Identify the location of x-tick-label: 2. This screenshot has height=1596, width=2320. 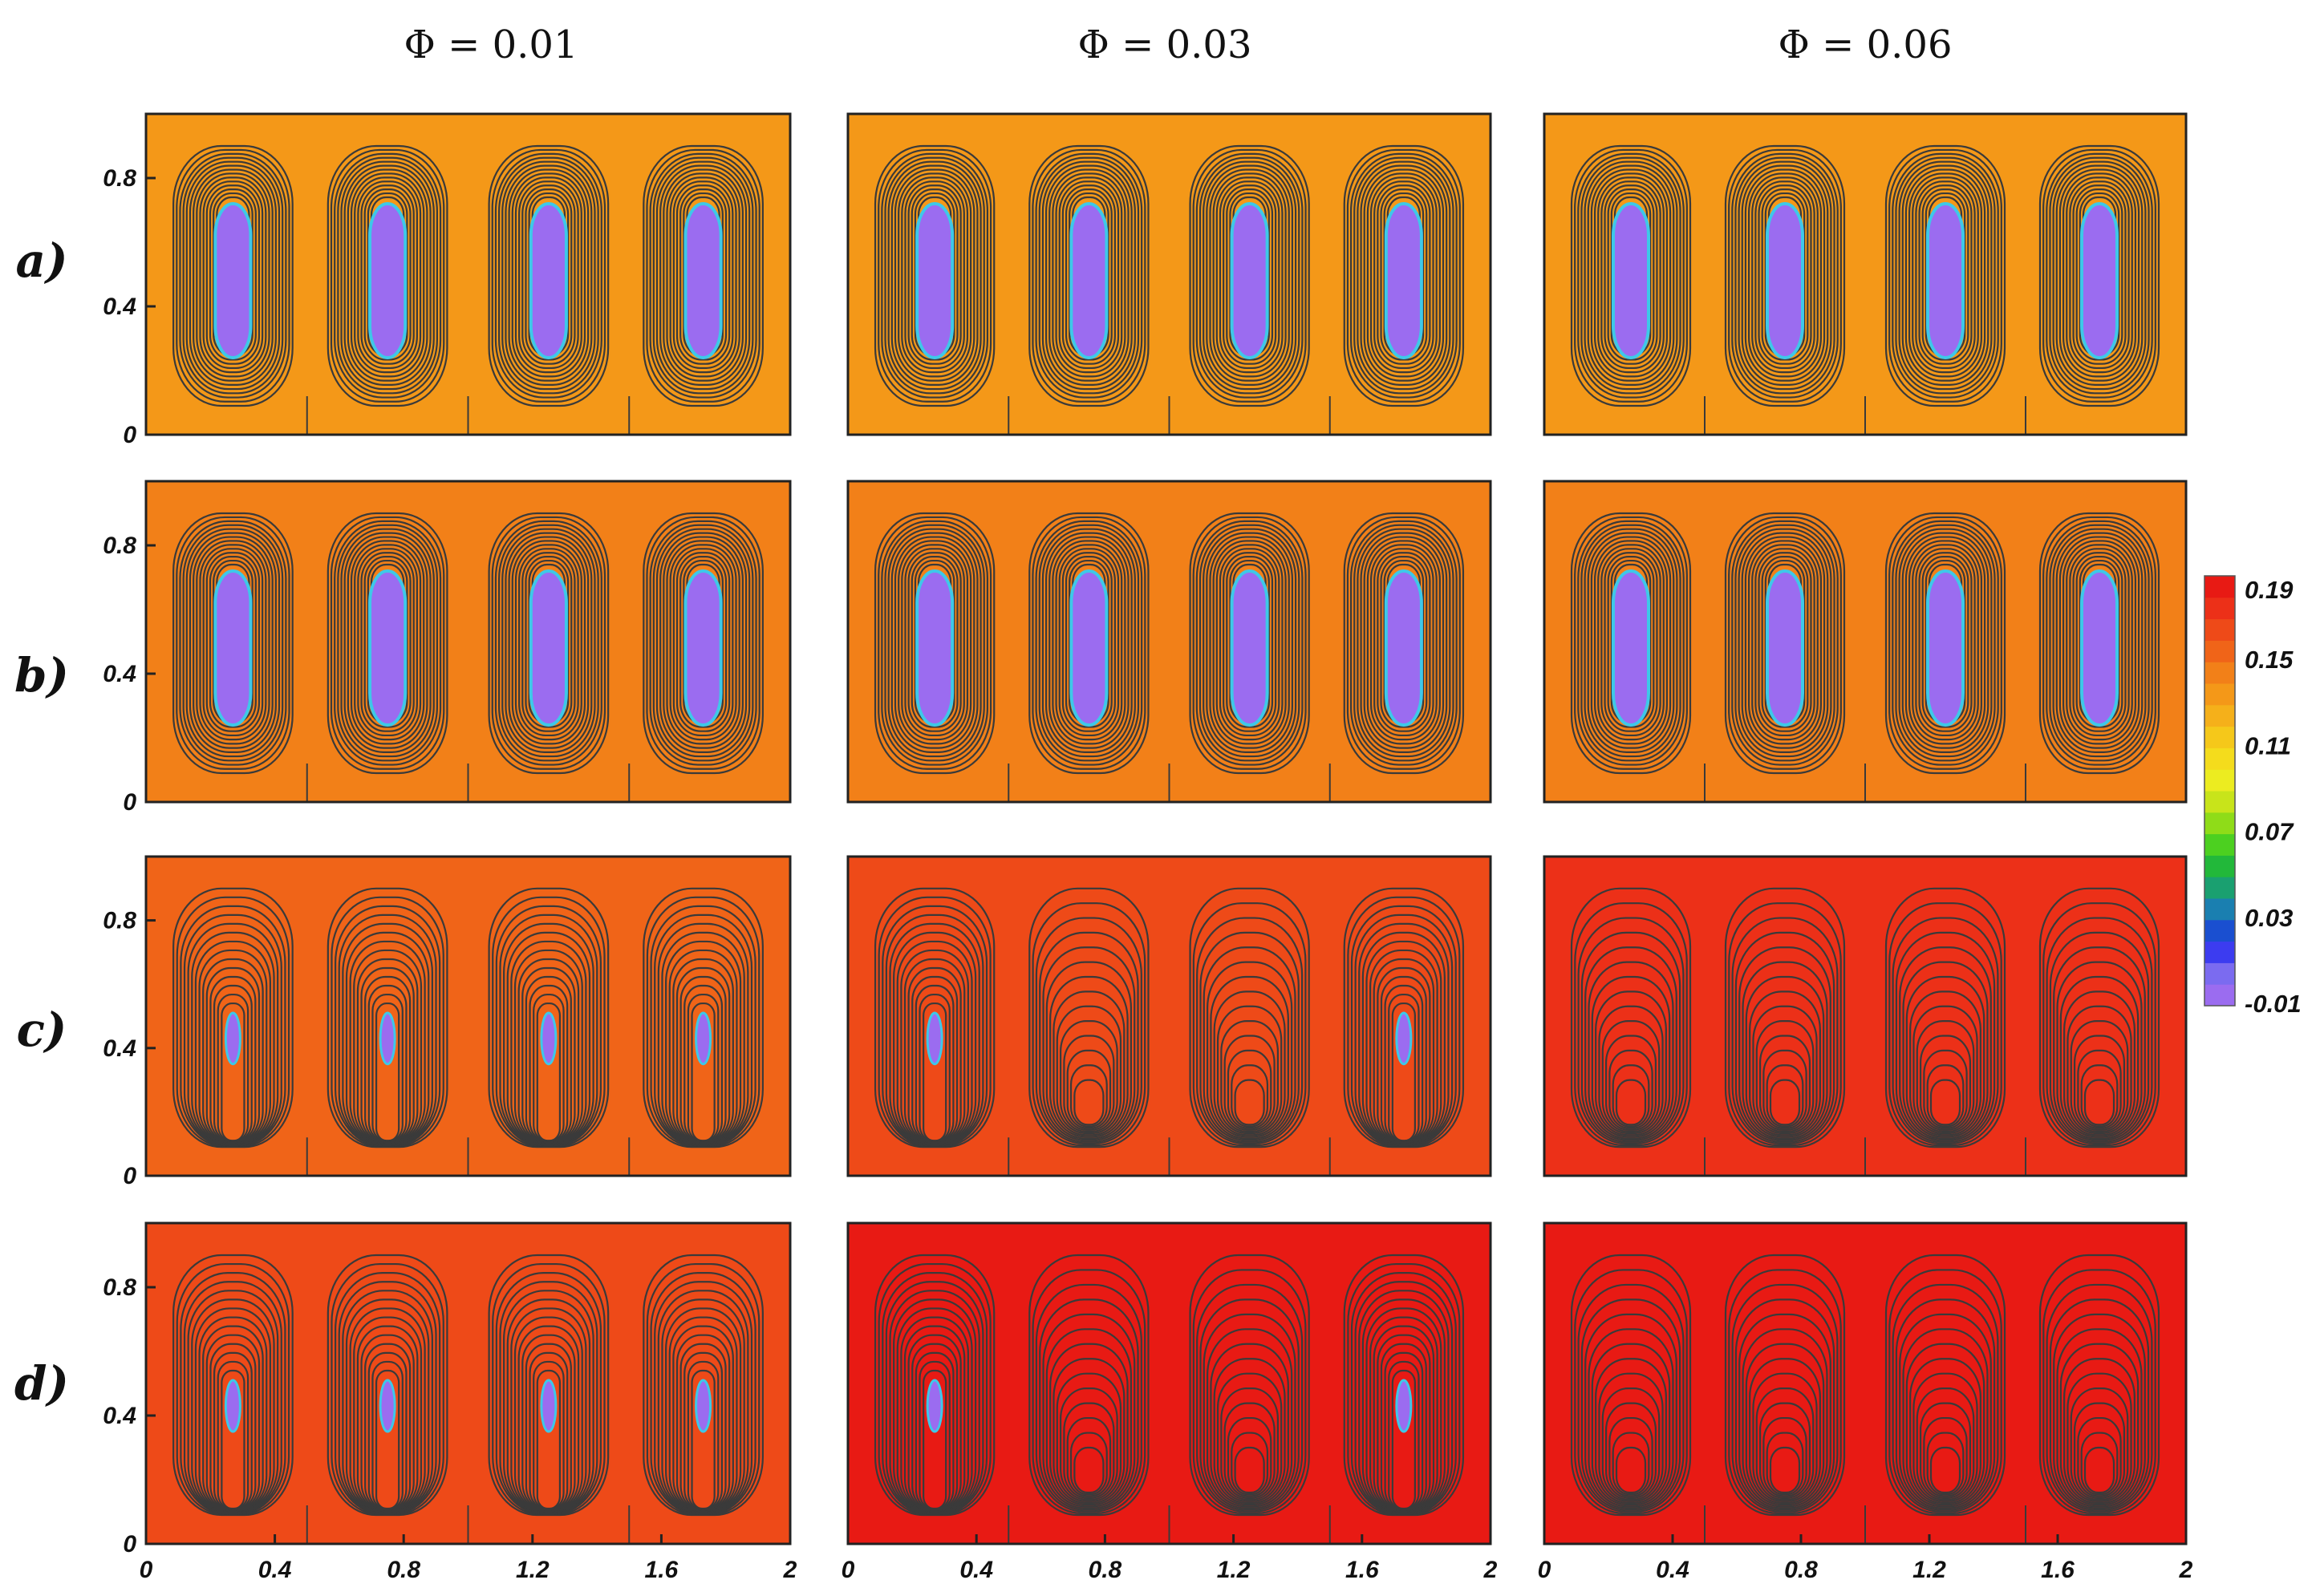
(2186, 1570).